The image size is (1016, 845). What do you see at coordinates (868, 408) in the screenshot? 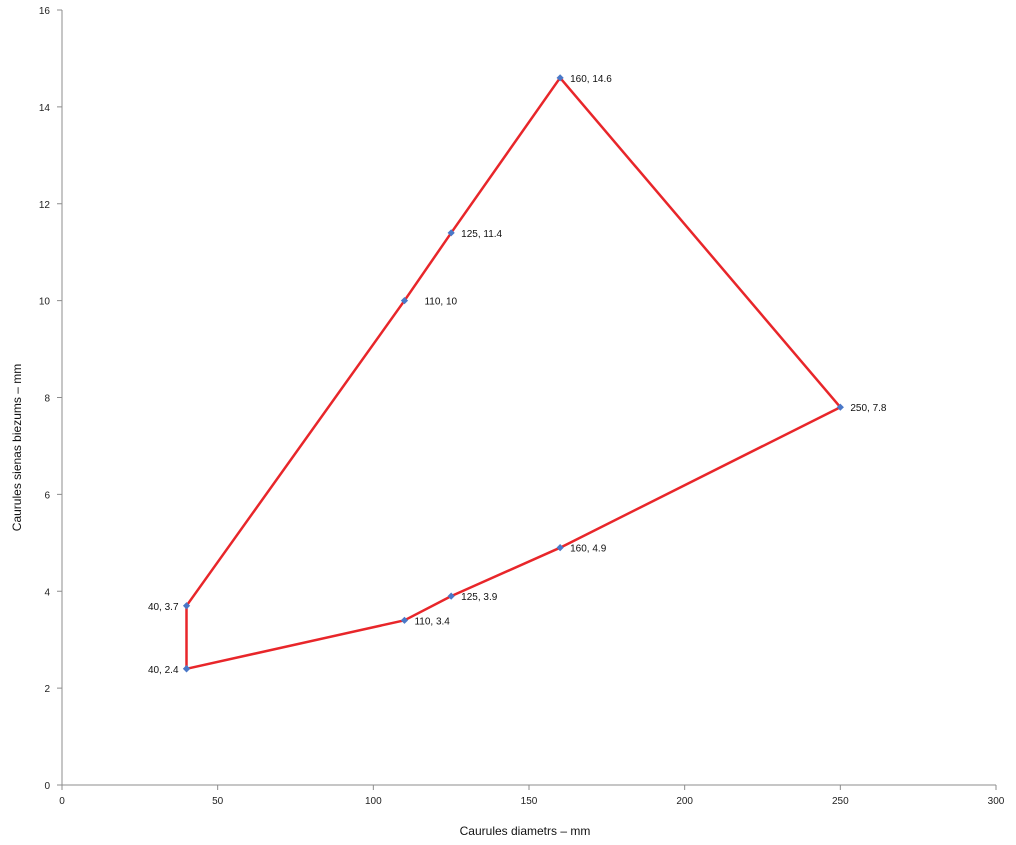
I see `data-point-label: 250, 7.8` at bounding box center [868, 408].